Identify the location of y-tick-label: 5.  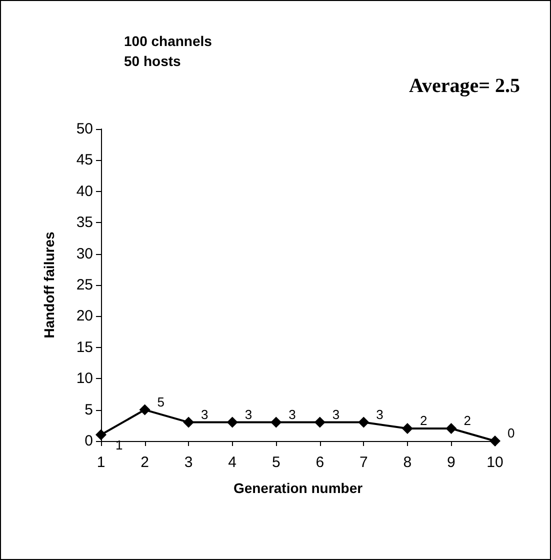
(88, 409).